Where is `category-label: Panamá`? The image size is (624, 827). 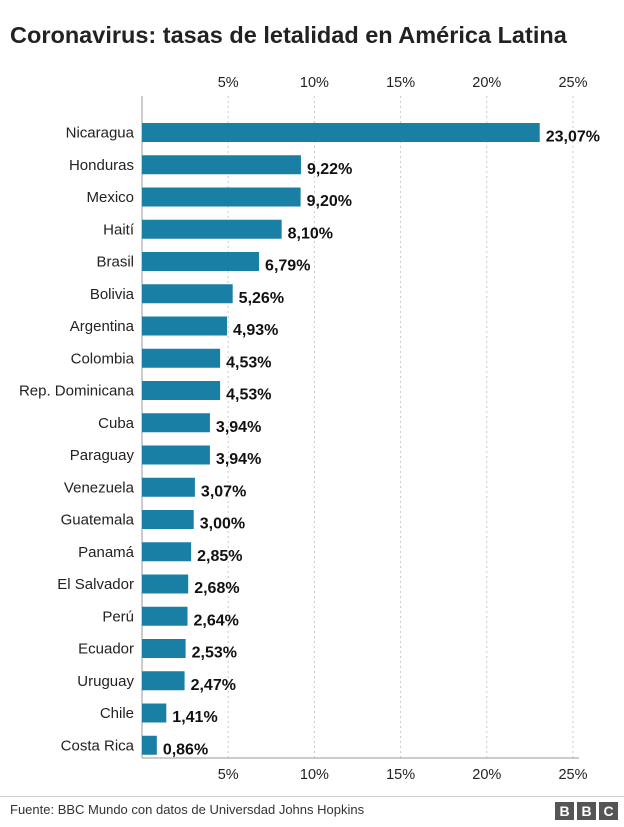 category-label: Panamá is located at coordinates (106, 552).